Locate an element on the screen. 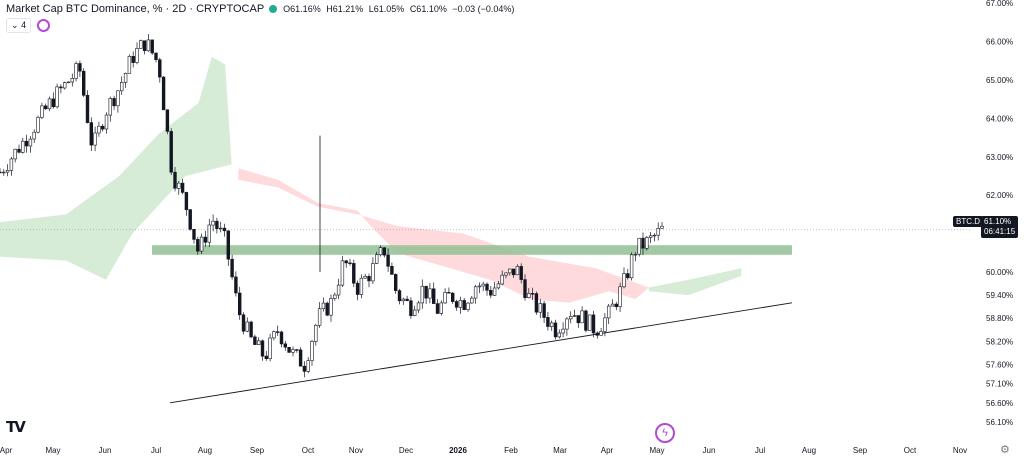  gear-icon: ⚙ is located at coordinates (1005, 450).